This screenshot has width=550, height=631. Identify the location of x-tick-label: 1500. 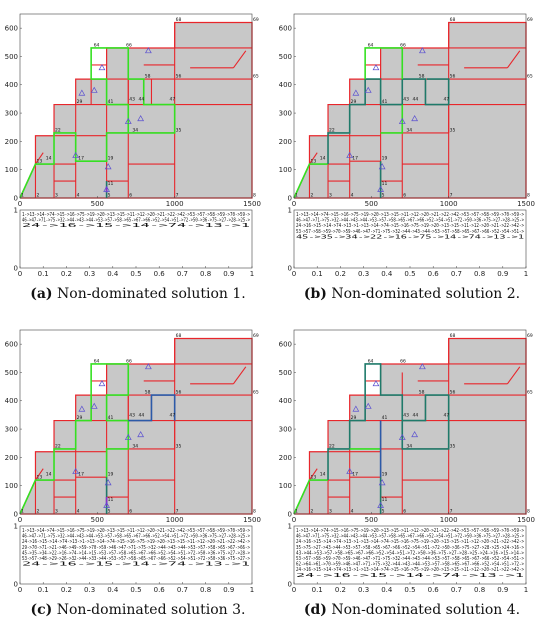
(252, 204).